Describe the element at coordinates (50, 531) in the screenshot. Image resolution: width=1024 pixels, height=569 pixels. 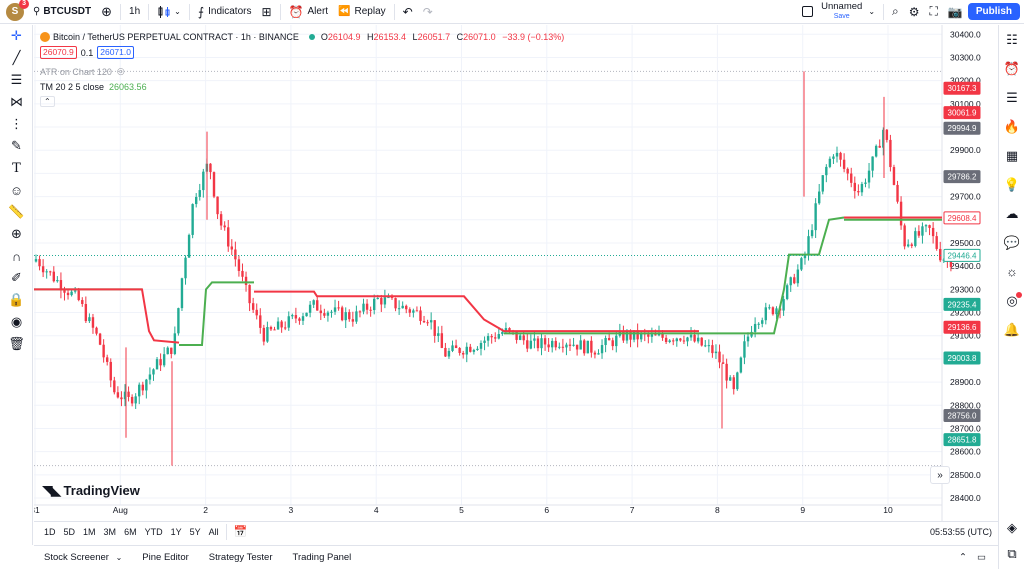
I see `range-button-1d: 1D` at that location.